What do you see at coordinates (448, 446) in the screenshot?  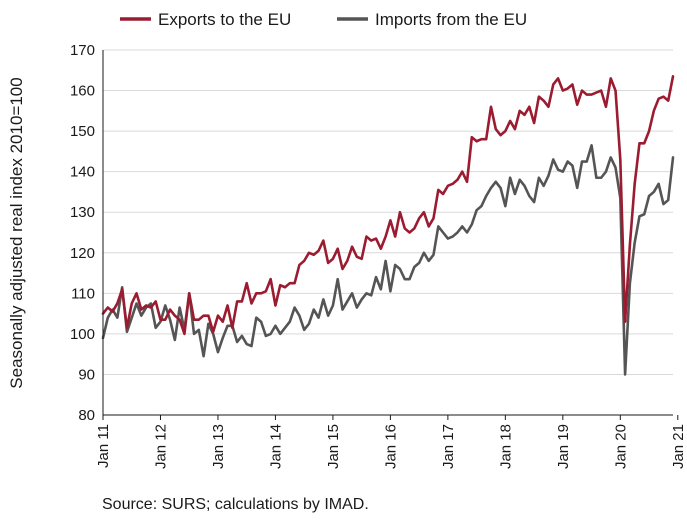 I see `x-tick-label: Jan 17` at bounding box center [448, 446].